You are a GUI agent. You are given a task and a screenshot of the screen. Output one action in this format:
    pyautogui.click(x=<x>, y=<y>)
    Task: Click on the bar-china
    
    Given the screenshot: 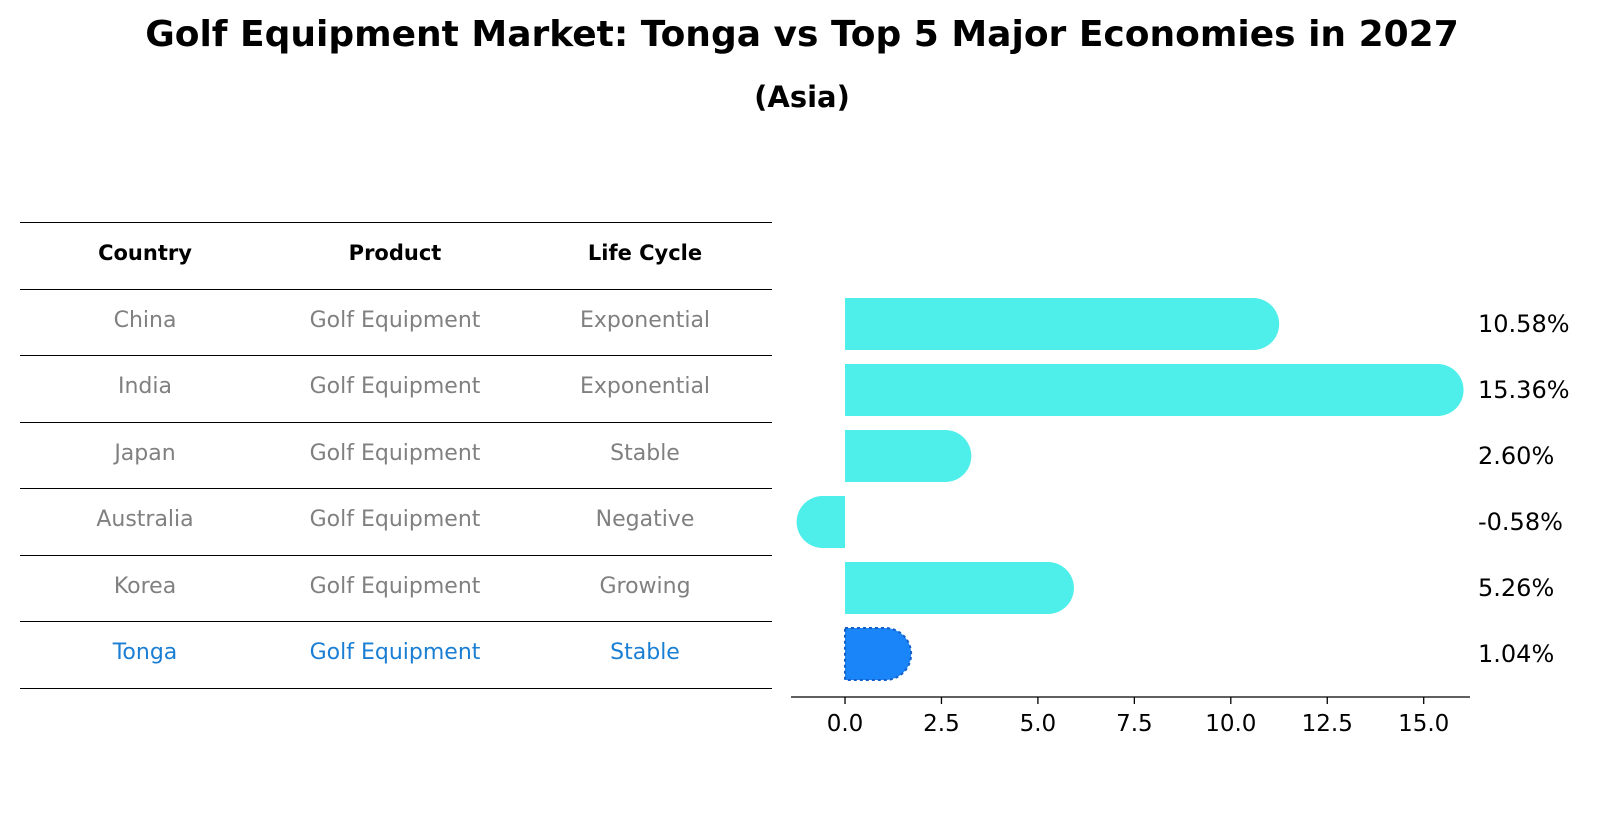 What is the action you would take?
    pyautogui.click(x=1062, y=324)
    